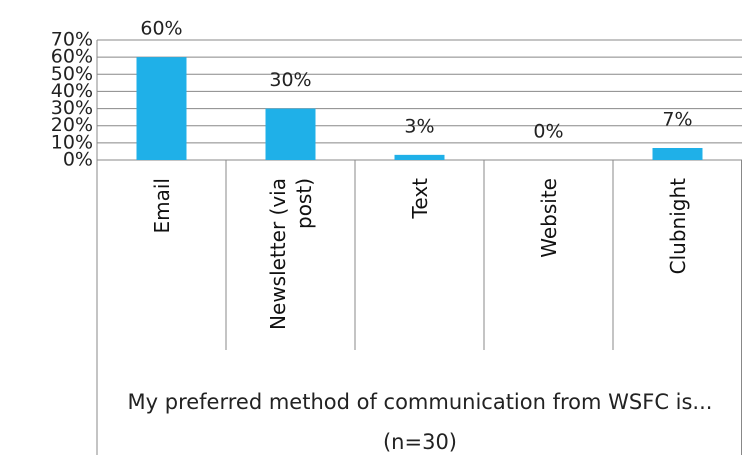  I want to click on value-label: 3%, so click(419, 126).